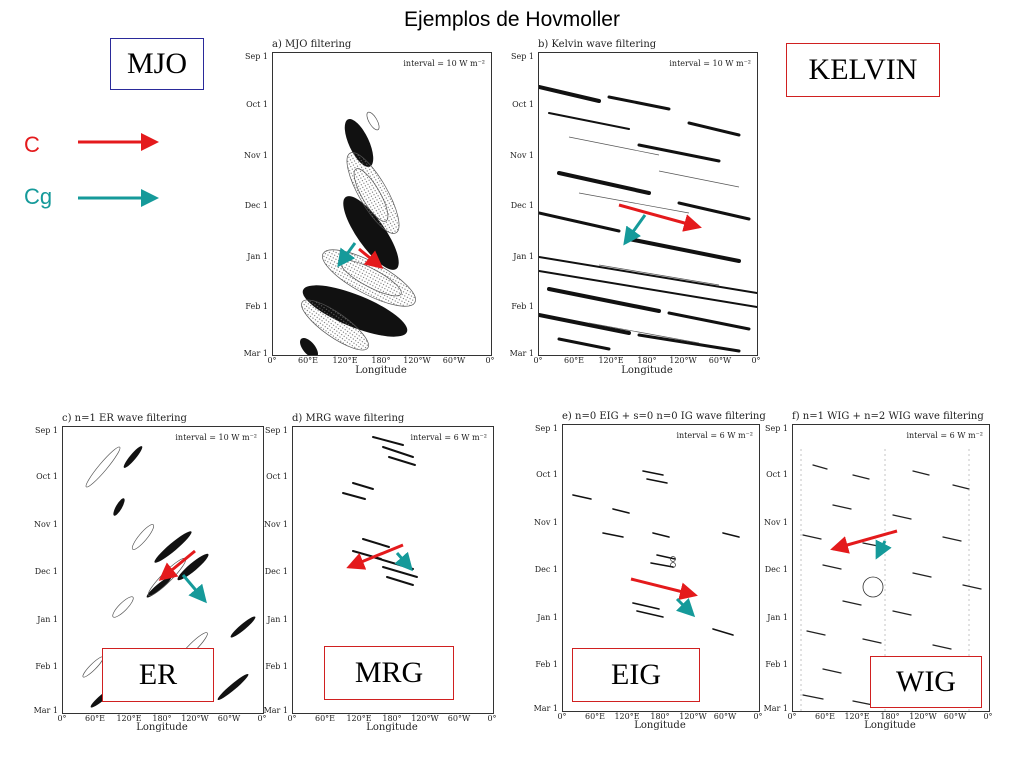 This screenshot has width=1024, height=768. What do you see at coordinates (664, 416) in the screenshot?
I see `panel-title: e) n=0 EIG + s=0 n=0 IG wave filtering` at bounding box center [664, 416].